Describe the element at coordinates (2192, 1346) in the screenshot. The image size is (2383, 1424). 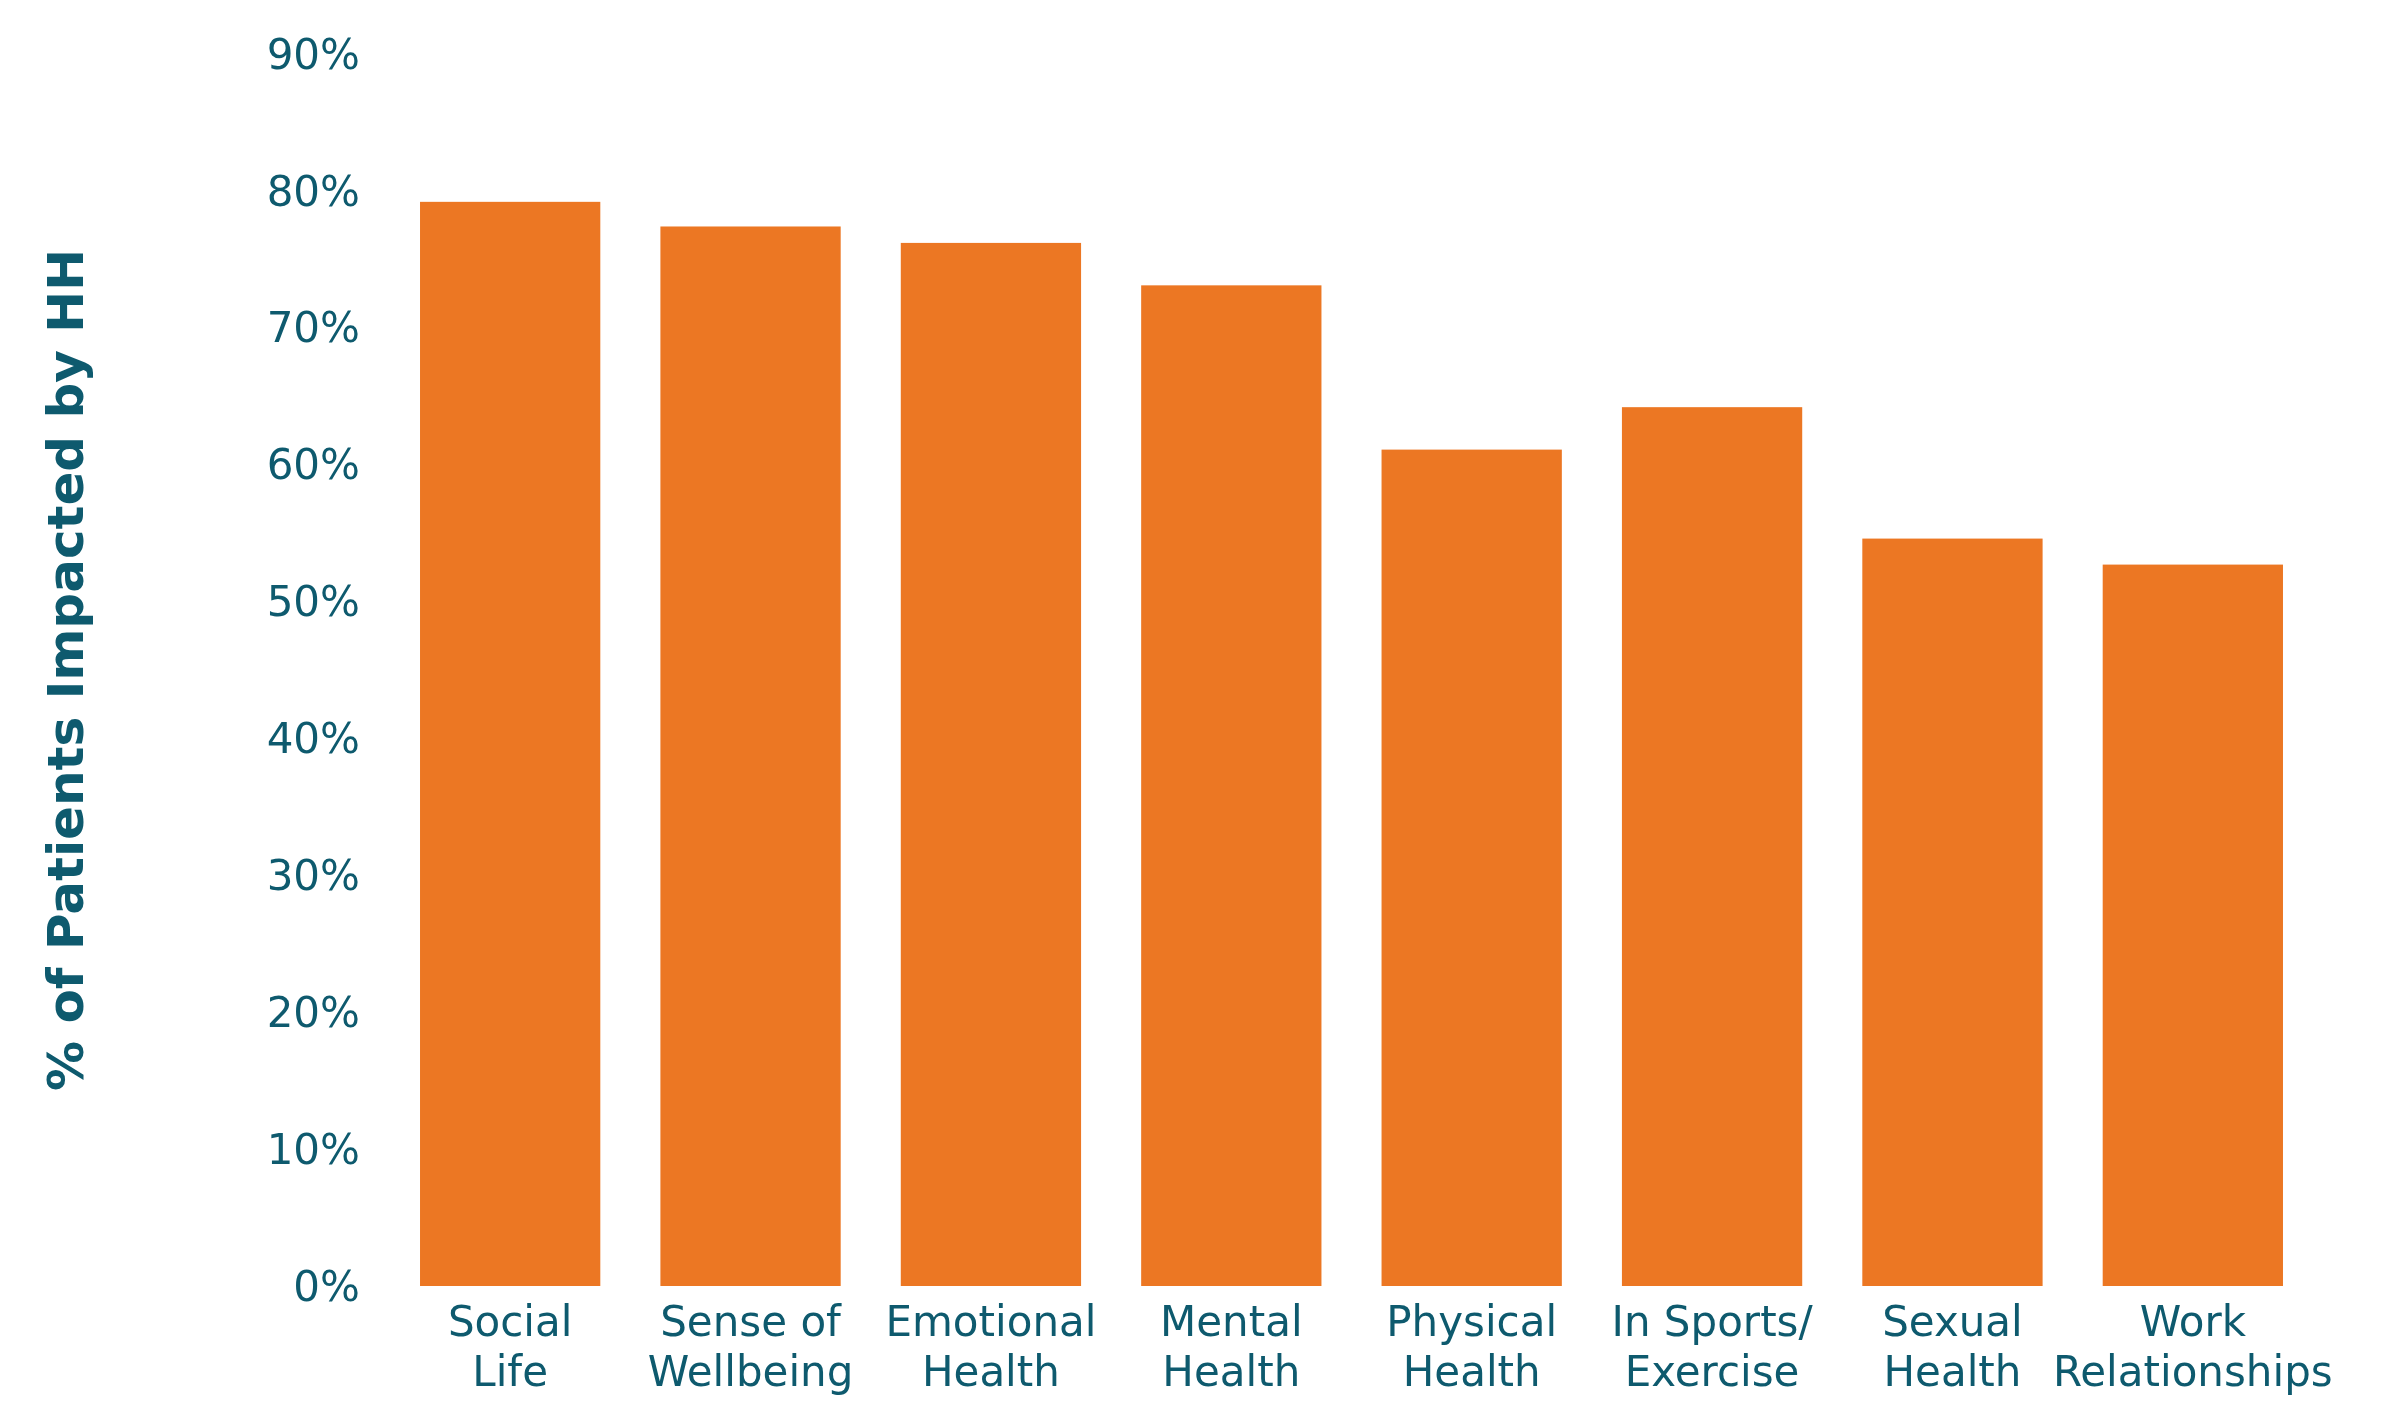
I see `x-tick-label: Work Relationships` at that location.